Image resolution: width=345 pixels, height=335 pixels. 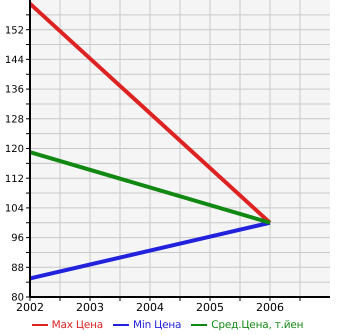 I want to click on y-tick-label: 152, so click(x=14, y=30).